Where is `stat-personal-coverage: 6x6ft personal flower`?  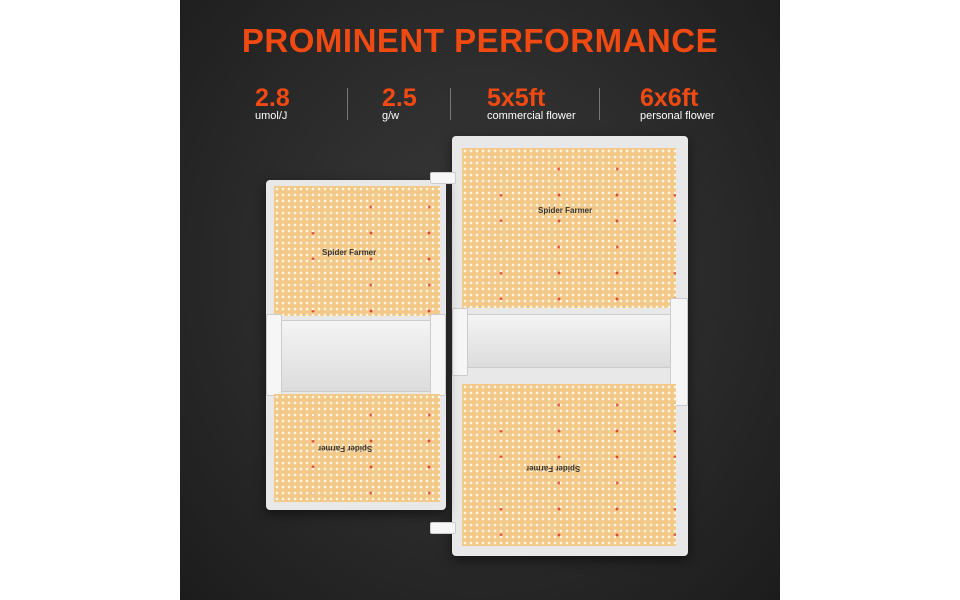
stat-personal-coverage: 6x6ft personal flower is located at coordinates (677, 103).